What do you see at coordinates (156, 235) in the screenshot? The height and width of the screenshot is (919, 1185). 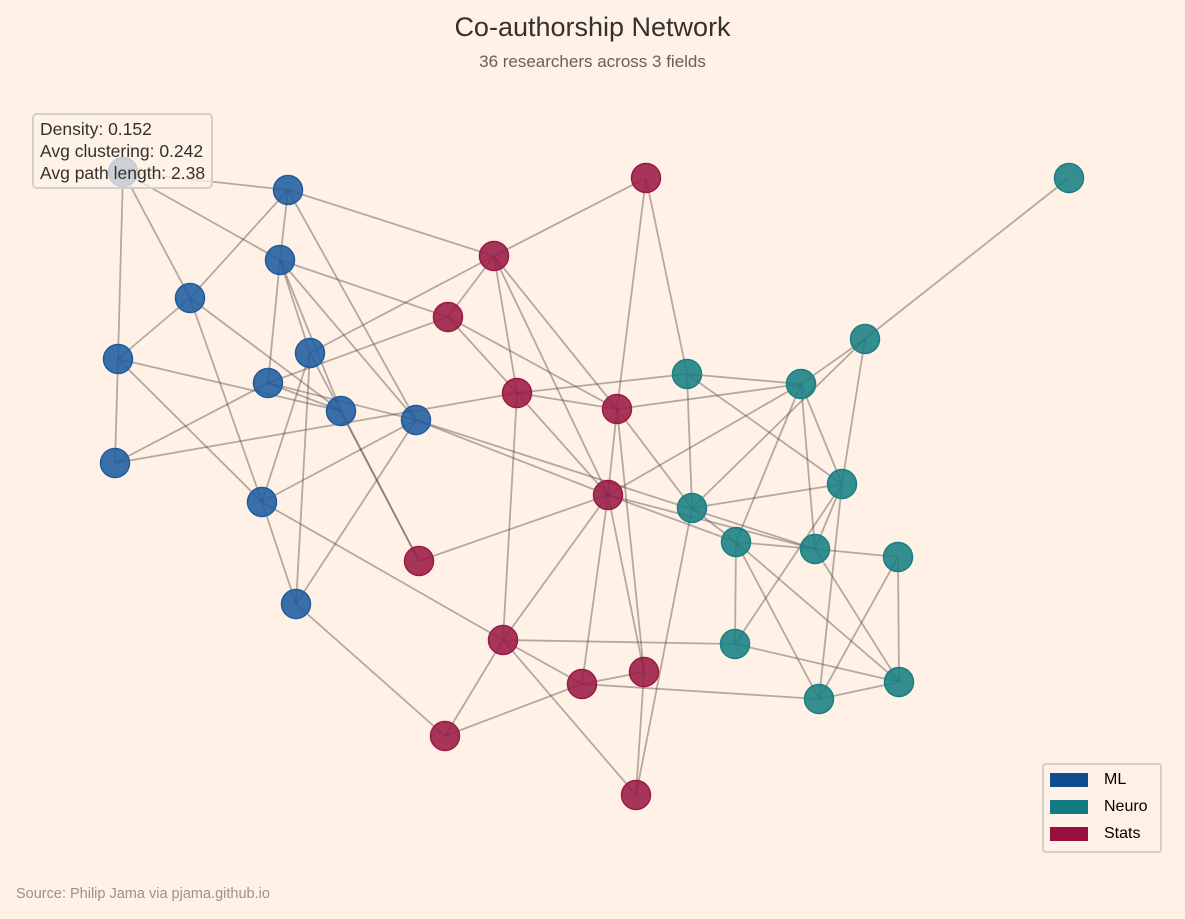 I see `edge-A0-A3` at bounding box center [156, 235].